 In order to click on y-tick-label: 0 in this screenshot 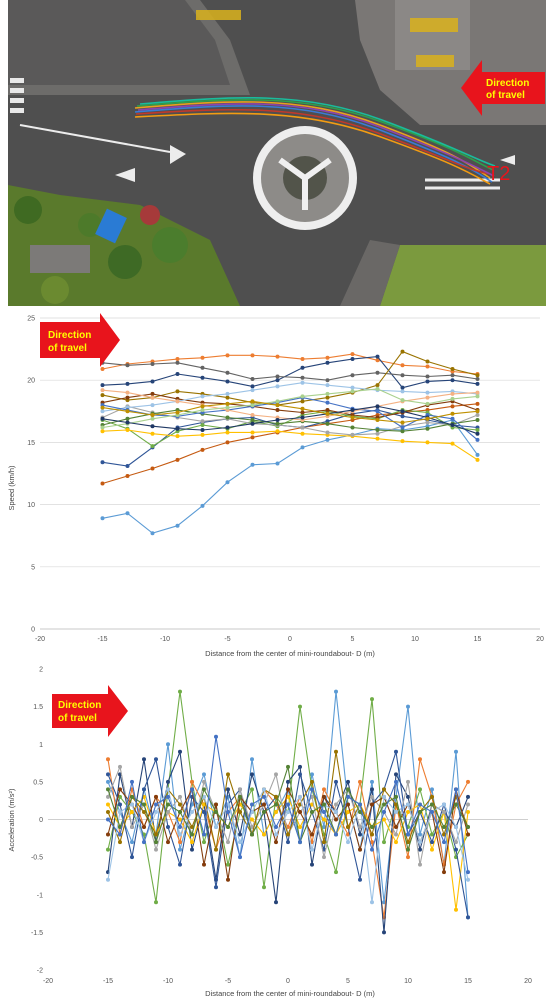, I will do `click(41, 820)`.